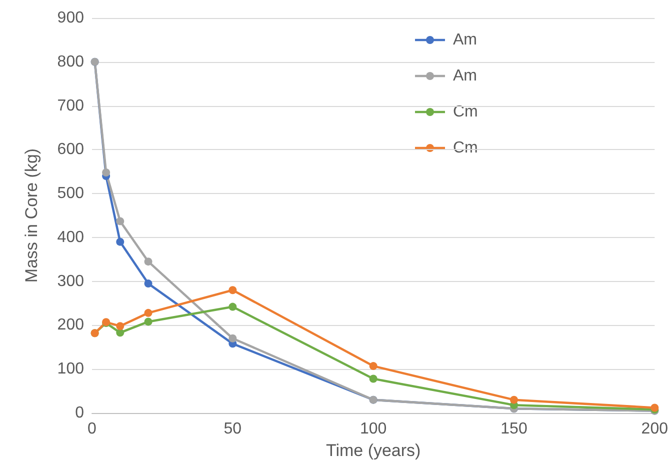 This screenshot has width=671, height=468. I want to click on y-tick-label: 300, so click(70, 281).